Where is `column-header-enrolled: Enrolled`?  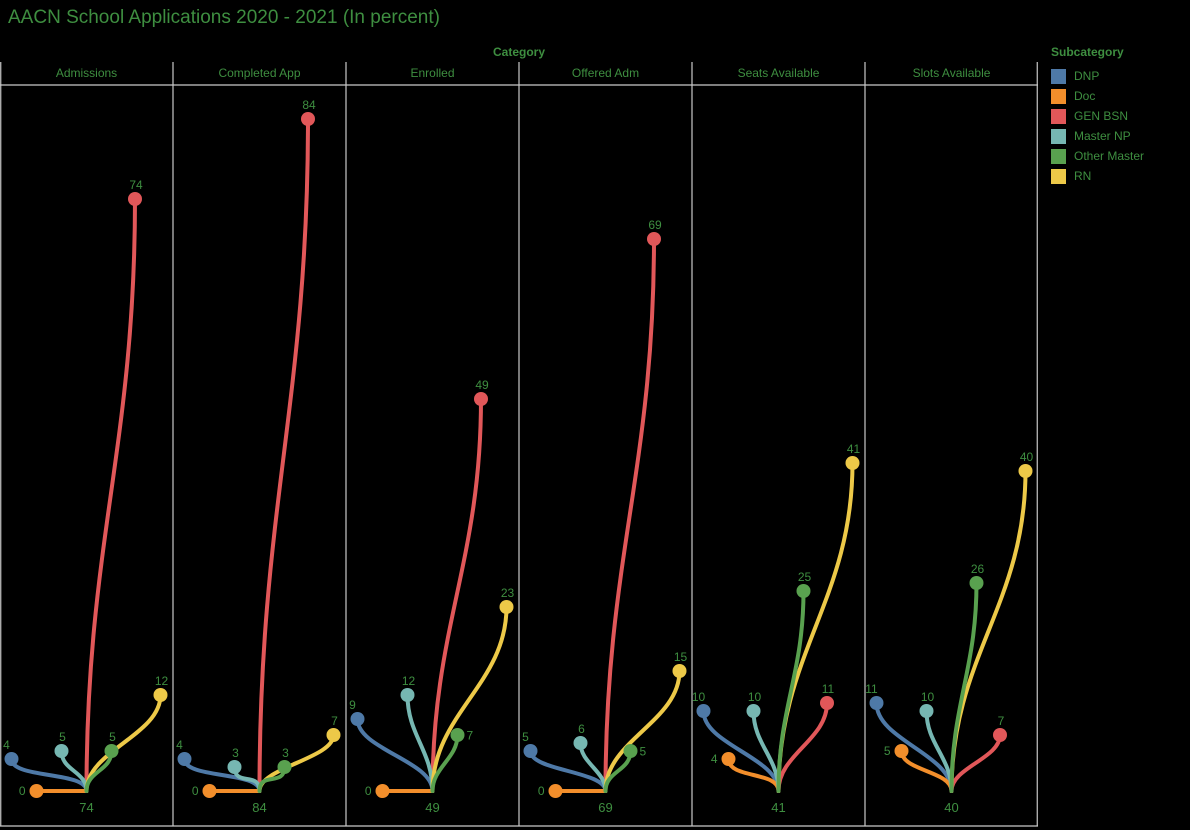 column-header-enrolled: Enrolled is located at coordinates (432, 73).